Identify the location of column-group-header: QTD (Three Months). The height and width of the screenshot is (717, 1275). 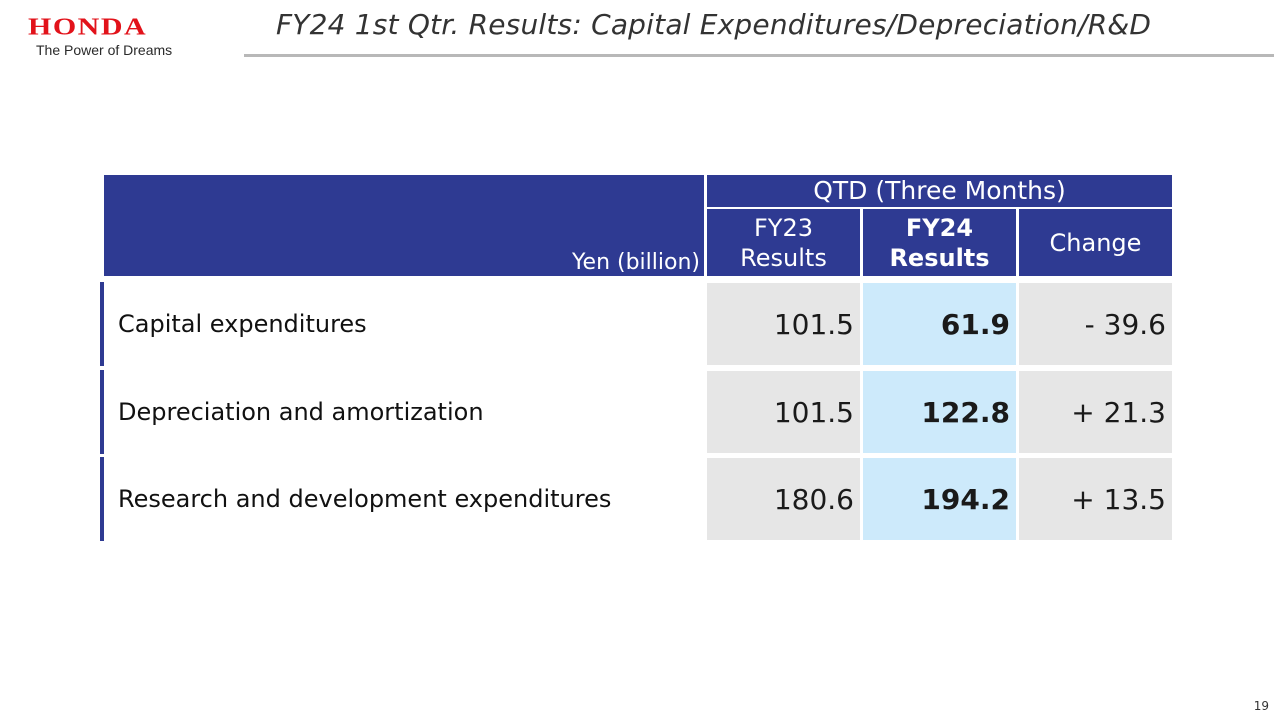
(939, 191).